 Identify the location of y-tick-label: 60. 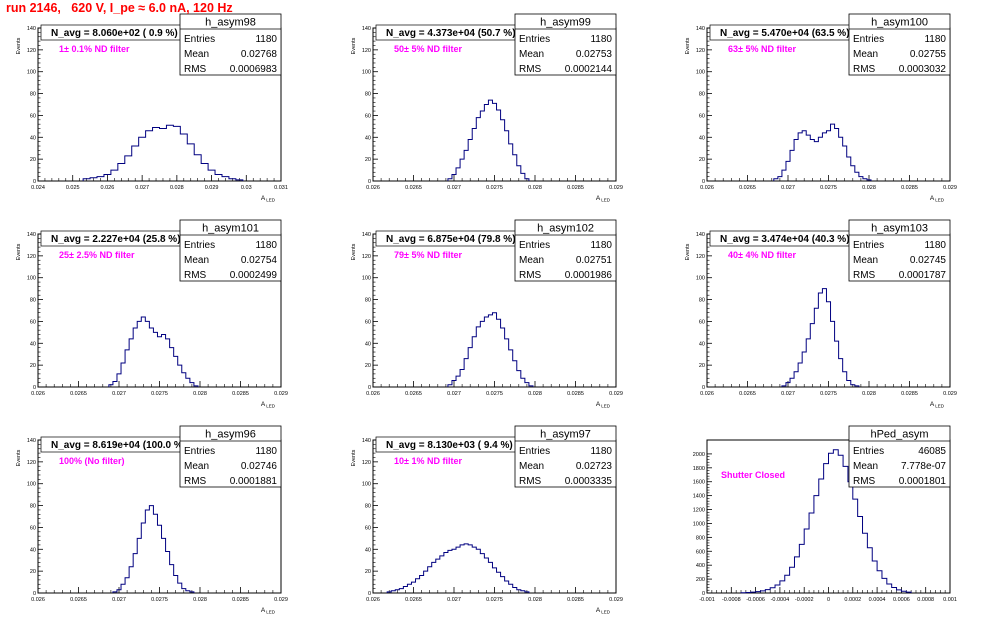
(702, 116).